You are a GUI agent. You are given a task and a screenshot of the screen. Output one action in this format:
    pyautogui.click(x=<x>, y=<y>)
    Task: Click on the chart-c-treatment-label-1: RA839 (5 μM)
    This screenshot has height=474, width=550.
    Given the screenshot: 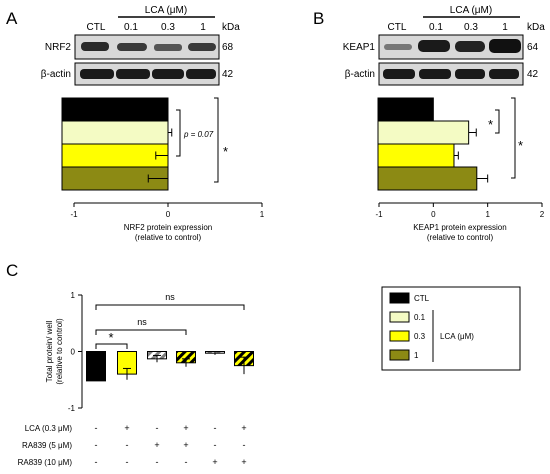 What is the action you would take?
    pyautogui.click(x=47, y=445)
    